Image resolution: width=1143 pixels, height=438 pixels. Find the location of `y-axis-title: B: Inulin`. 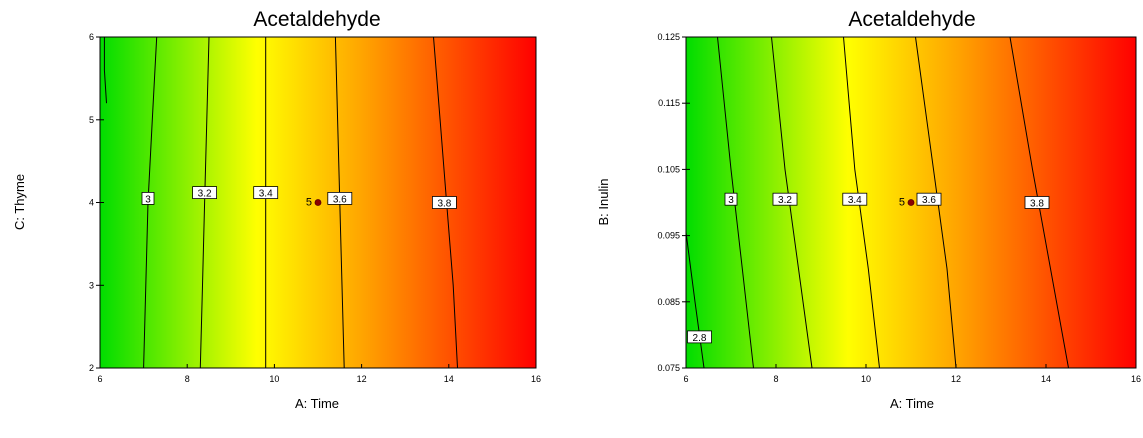

y-axis-title: B: Inulin is located at coordinates (603, 202).